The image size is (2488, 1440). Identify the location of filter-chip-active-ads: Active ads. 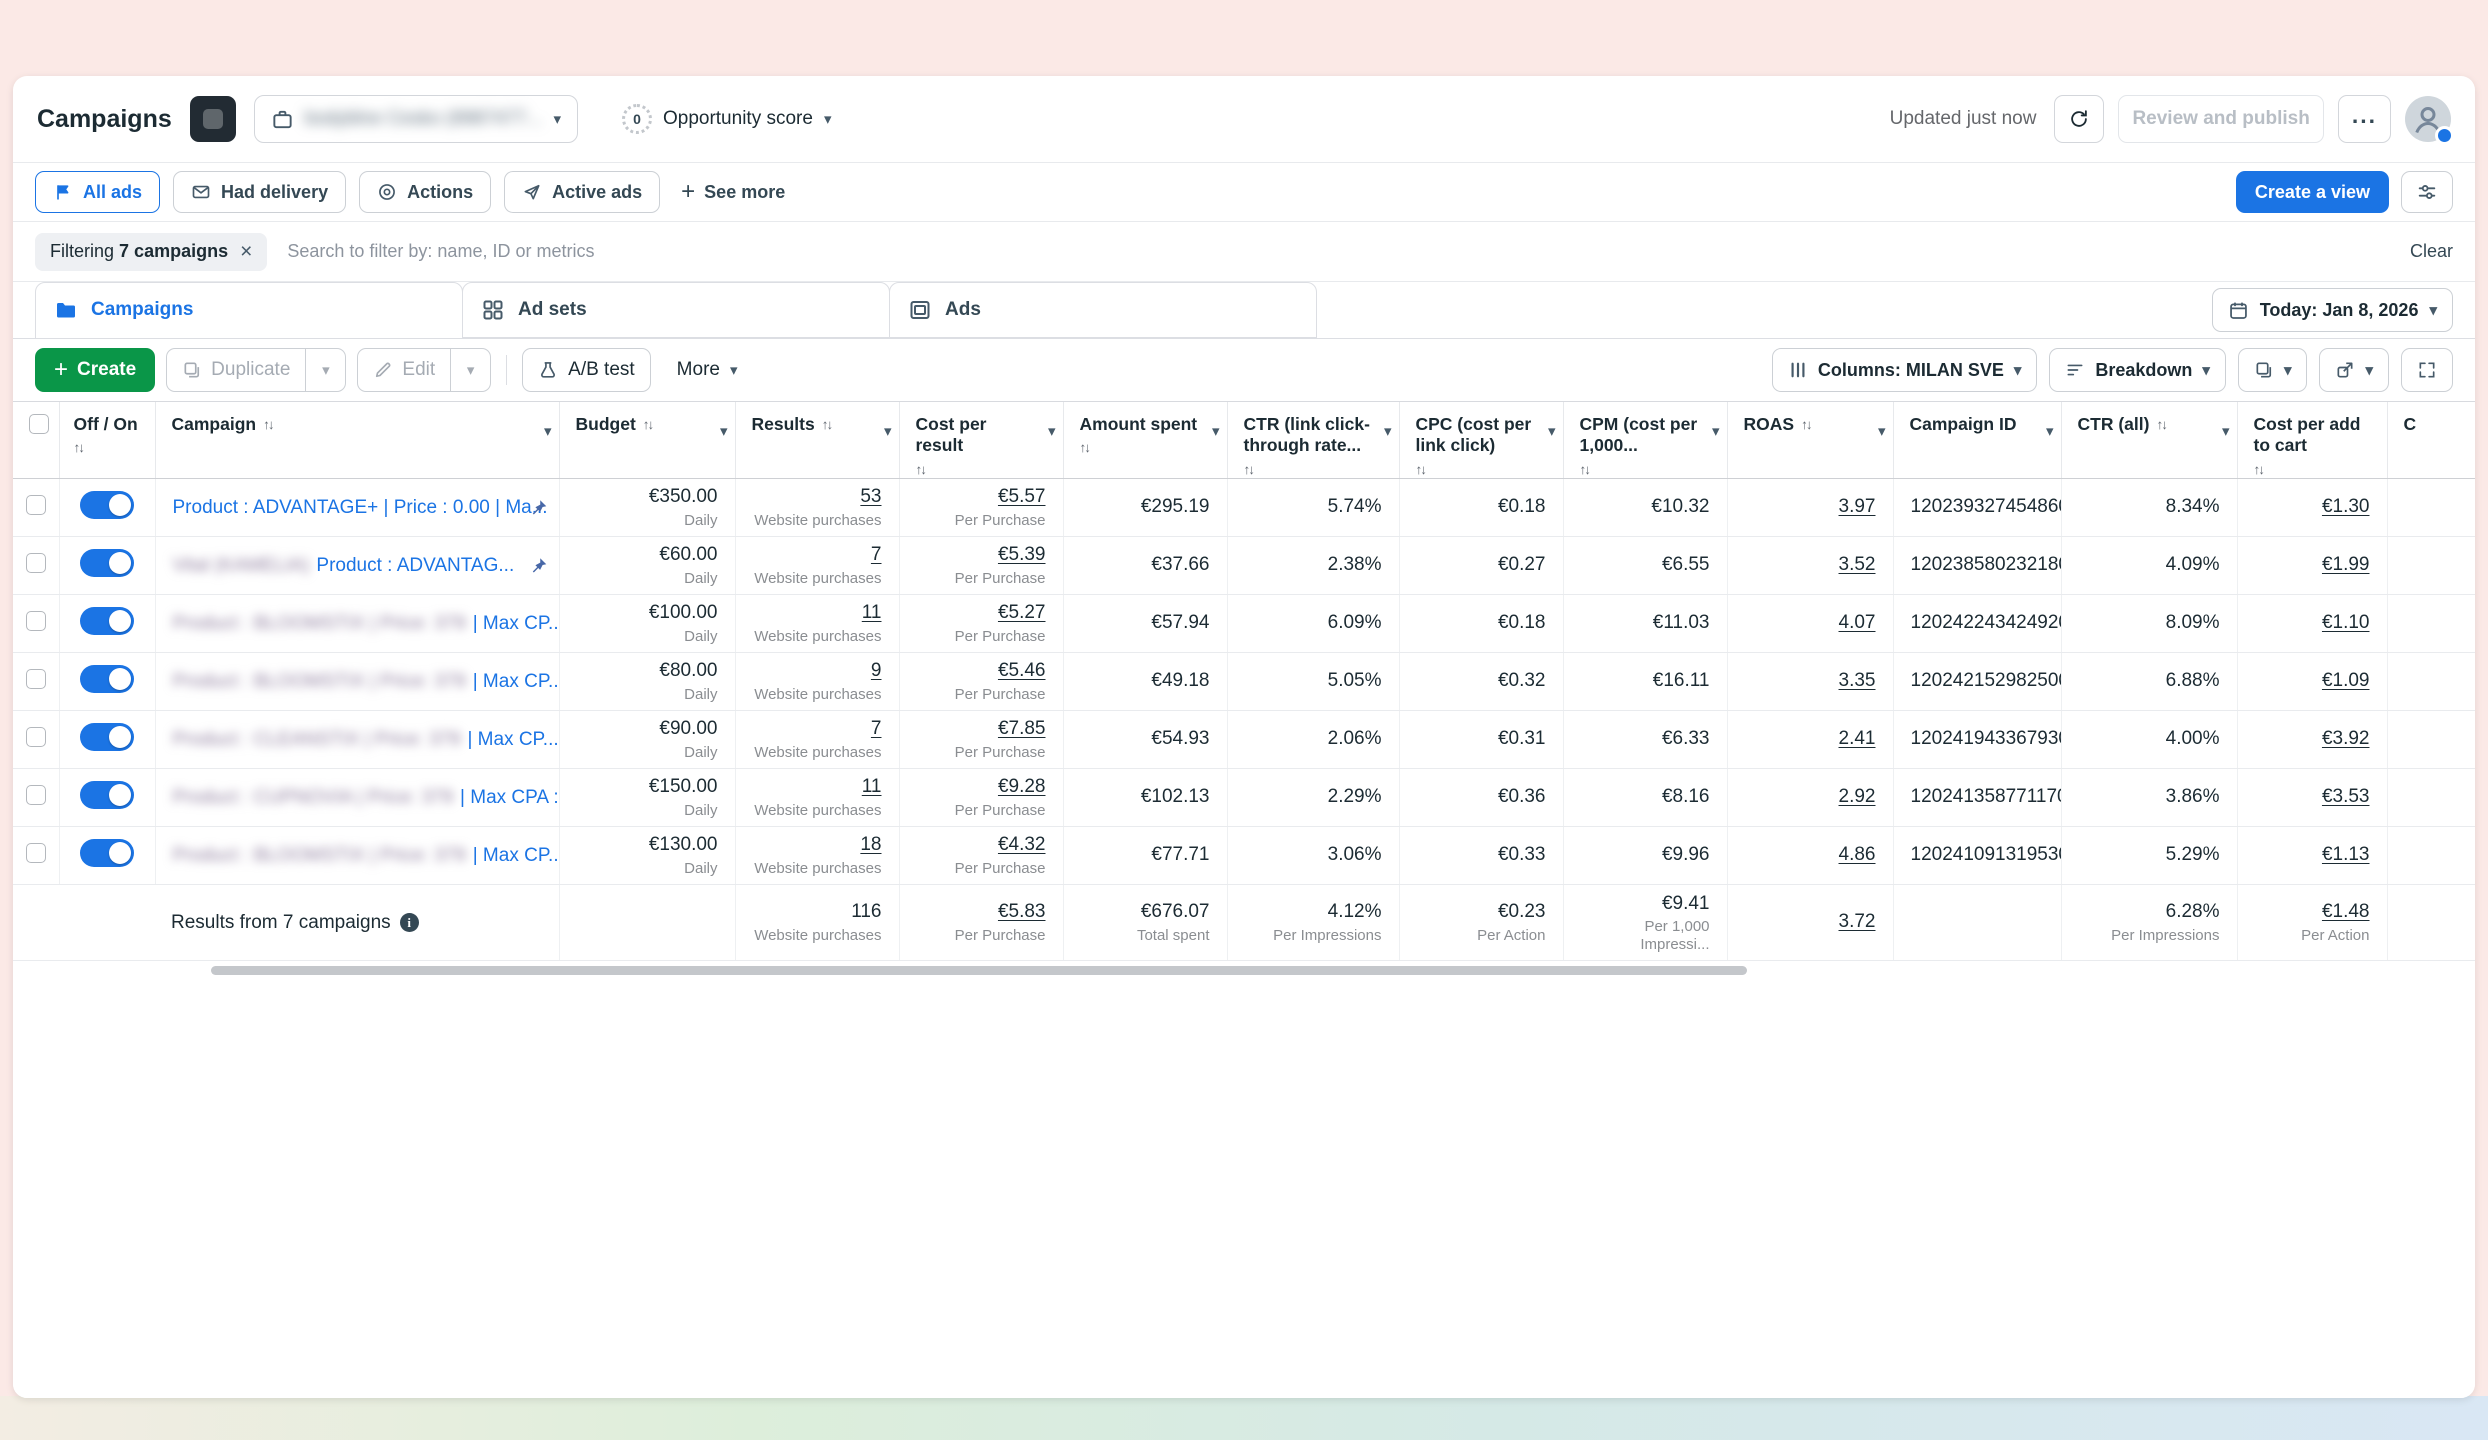
(582, 192).